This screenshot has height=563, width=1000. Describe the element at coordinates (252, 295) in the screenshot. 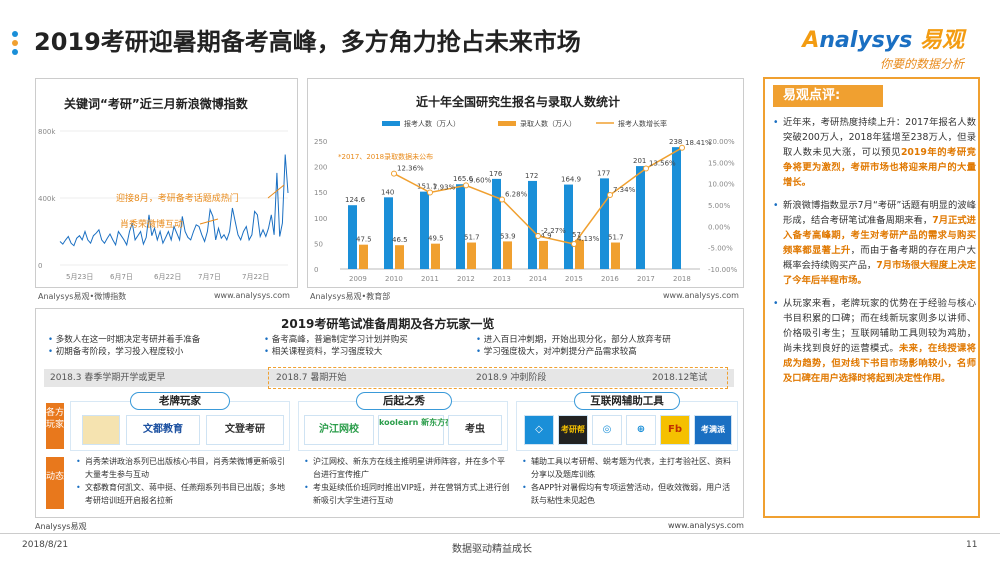

I see `weibo-source-url: www.analysys.com` at that location.